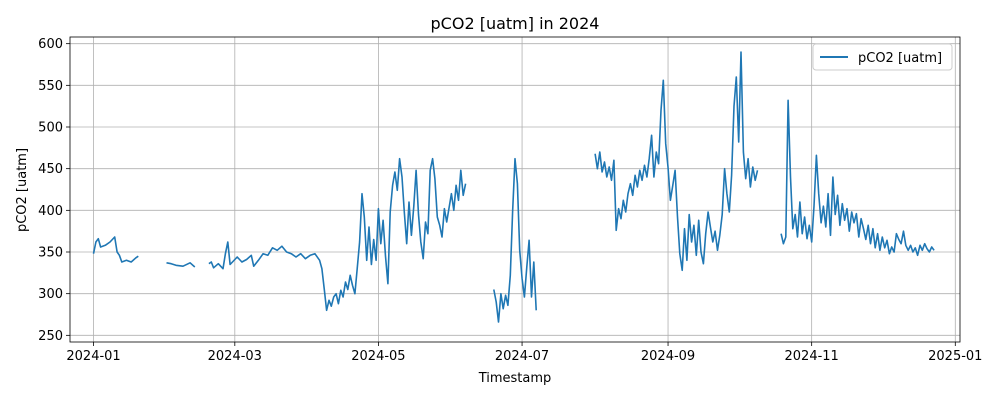  Describe the element at coordinates (235, 356) in the screenshot. I see `x-tick-label: 2024-03` at that location.